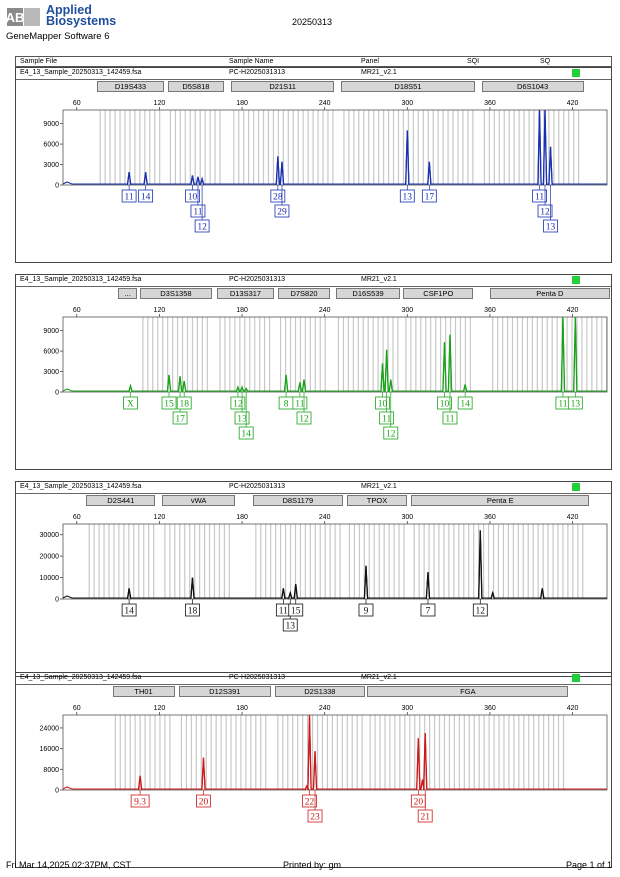 The width and height of the screenshot is (620, 877). What do you see at coordinates (224, 691) in the screenshot?
I see `locus-marker: D12S391` at bounding box center [224, 691].